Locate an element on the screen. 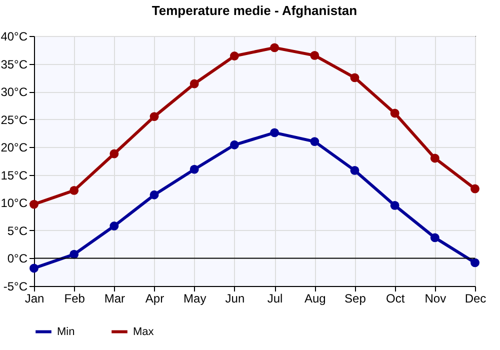  y-tick-label: 20°C is located at coordinates (14, 147).